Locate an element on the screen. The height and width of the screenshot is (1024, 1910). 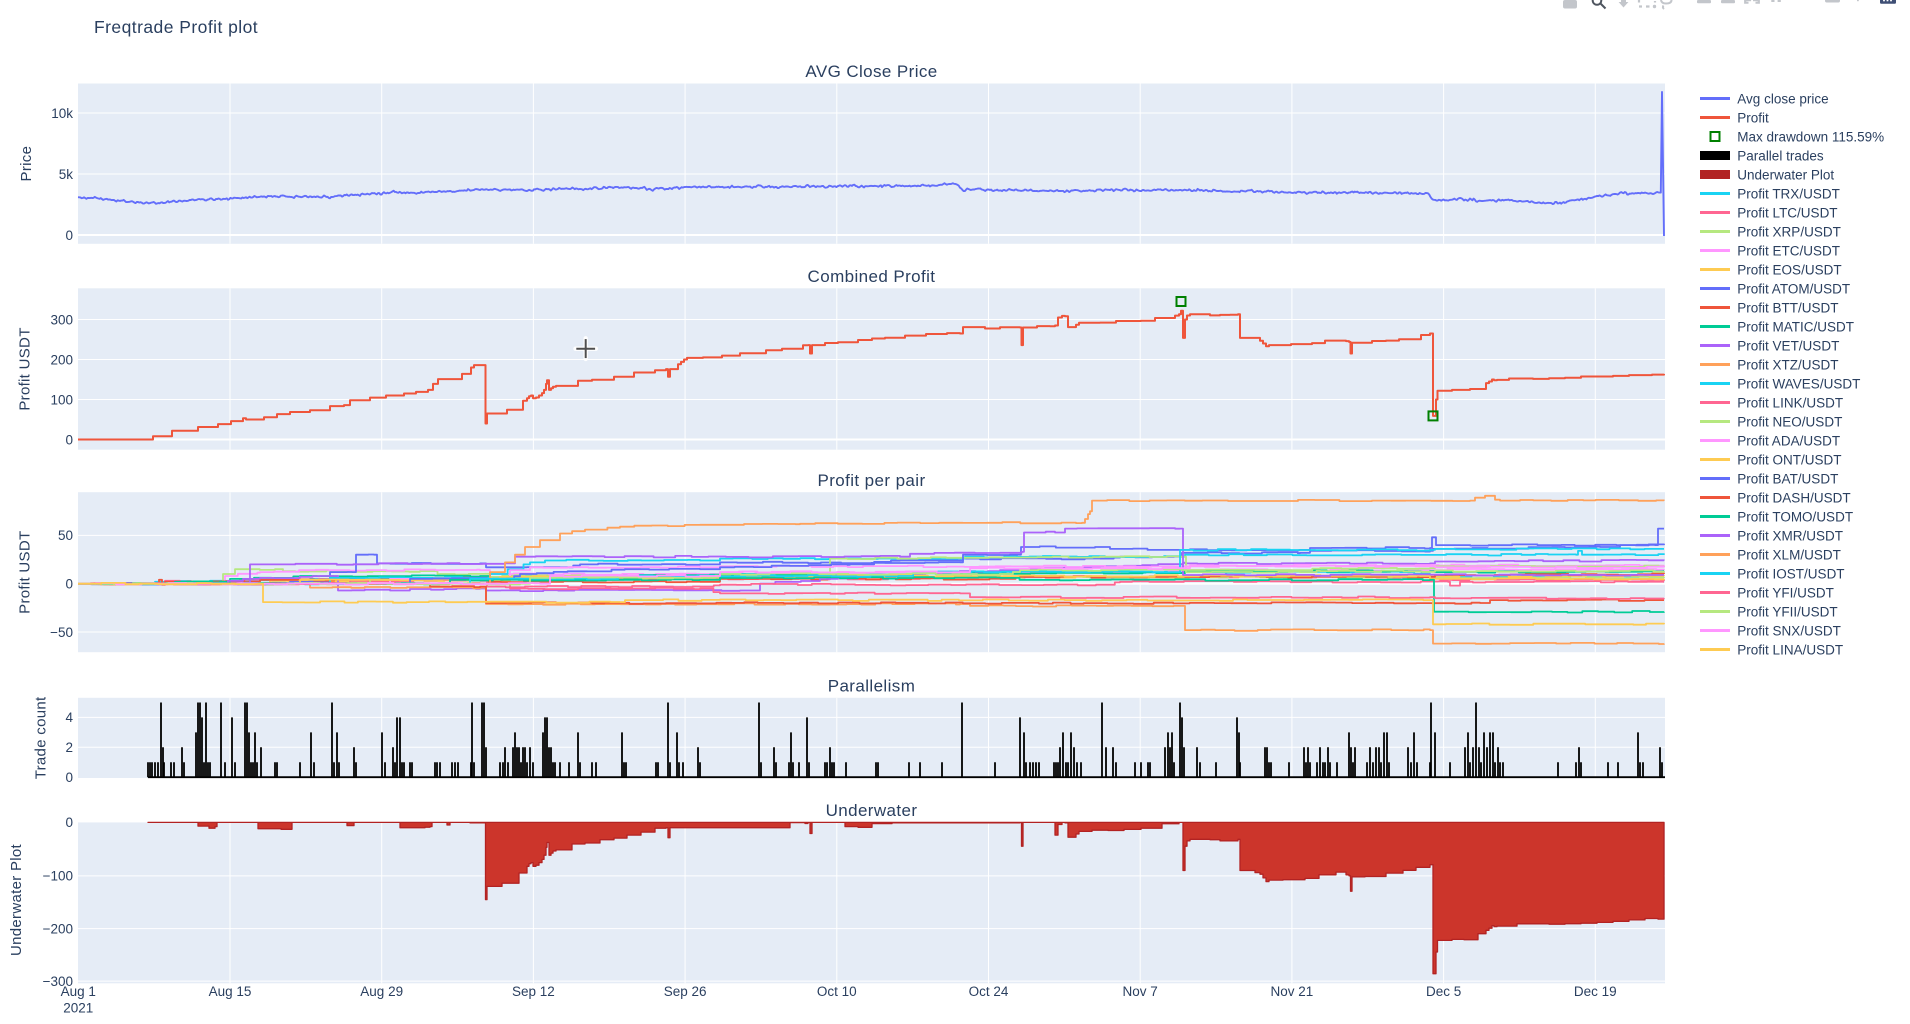
svg-text: Profit BAT/USDT is located at coordinates (1787, 478).